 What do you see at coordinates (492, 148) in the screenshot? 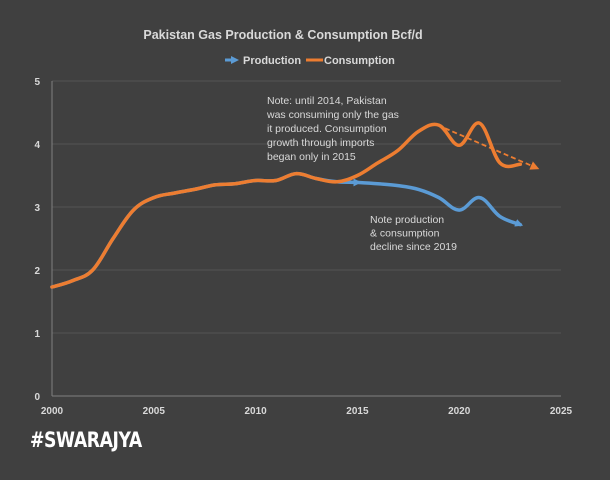
I see `trend-arrow` at bounding box center [492, 148].